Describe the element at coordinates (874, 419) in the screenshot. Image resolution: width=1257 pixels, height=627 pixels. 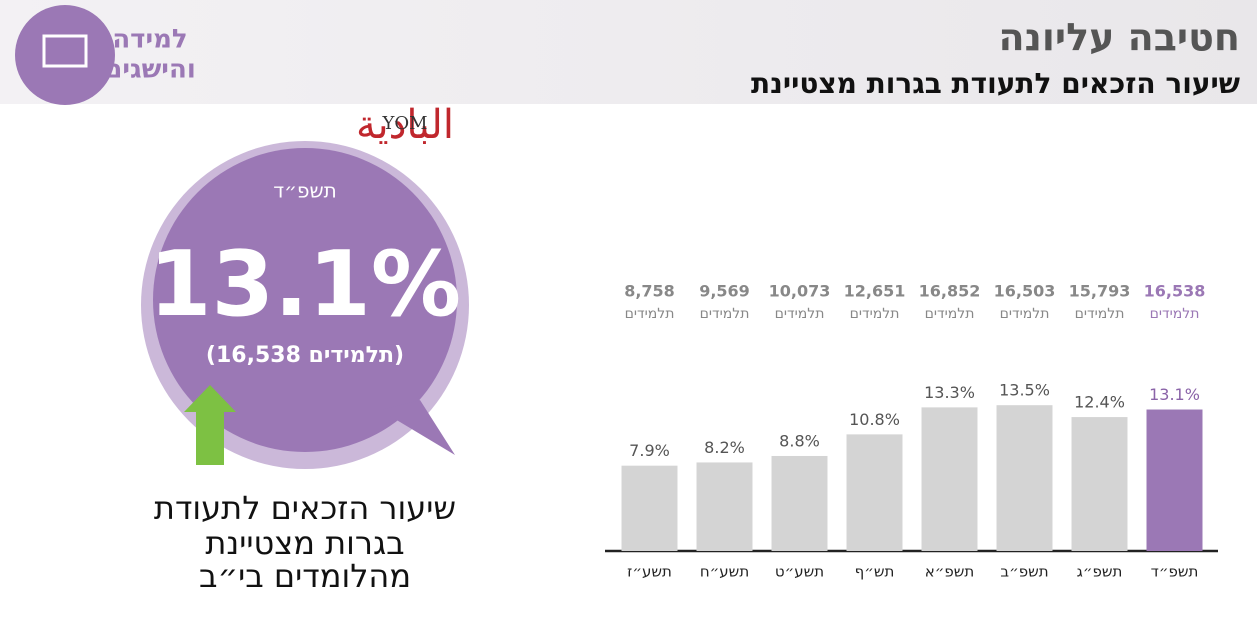
I see `value-label: 10.8%` at that location.